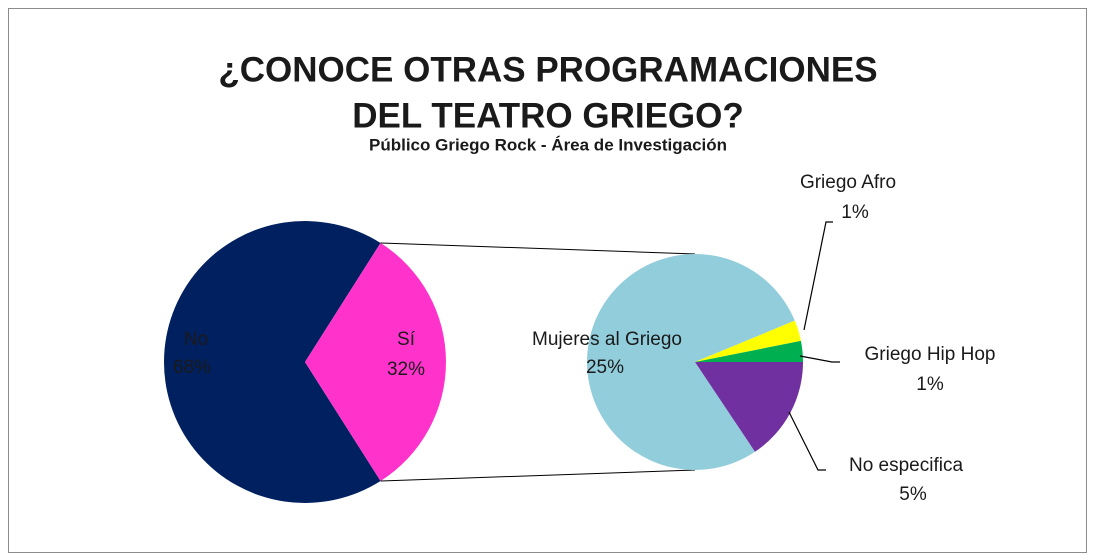  Describe the element at coordinates (196, 339) in the screenshot. I see `data-label-name: No` at that location.